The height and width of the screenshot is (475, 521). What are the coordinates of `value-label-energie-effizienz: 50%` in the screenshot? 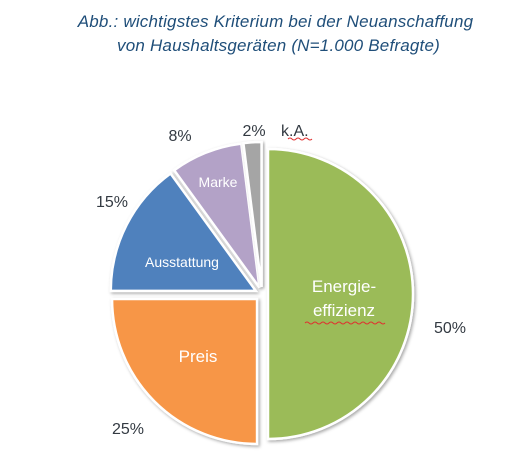 It's located at (450, 328).